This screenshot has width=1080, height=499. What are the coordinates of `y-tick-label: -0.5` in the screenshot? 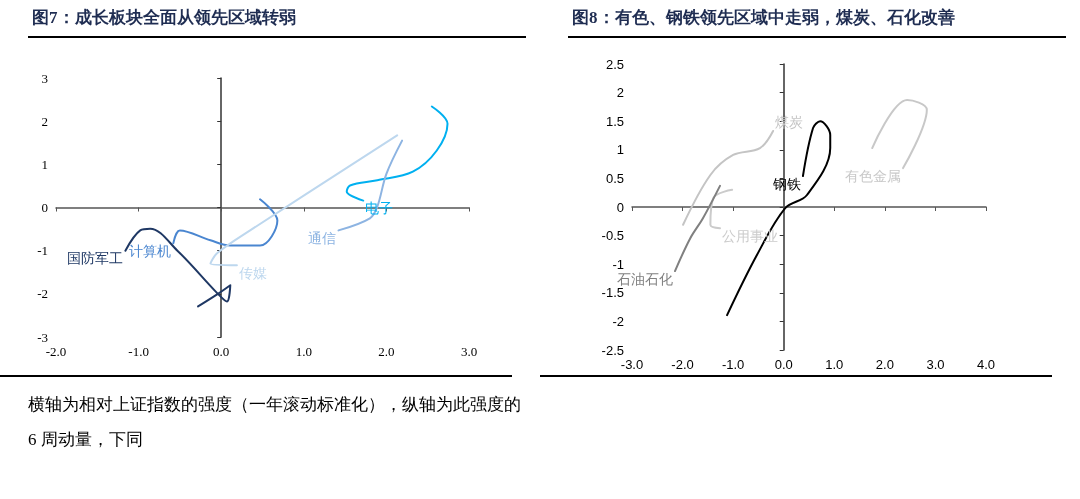 It's located at (612, 236).